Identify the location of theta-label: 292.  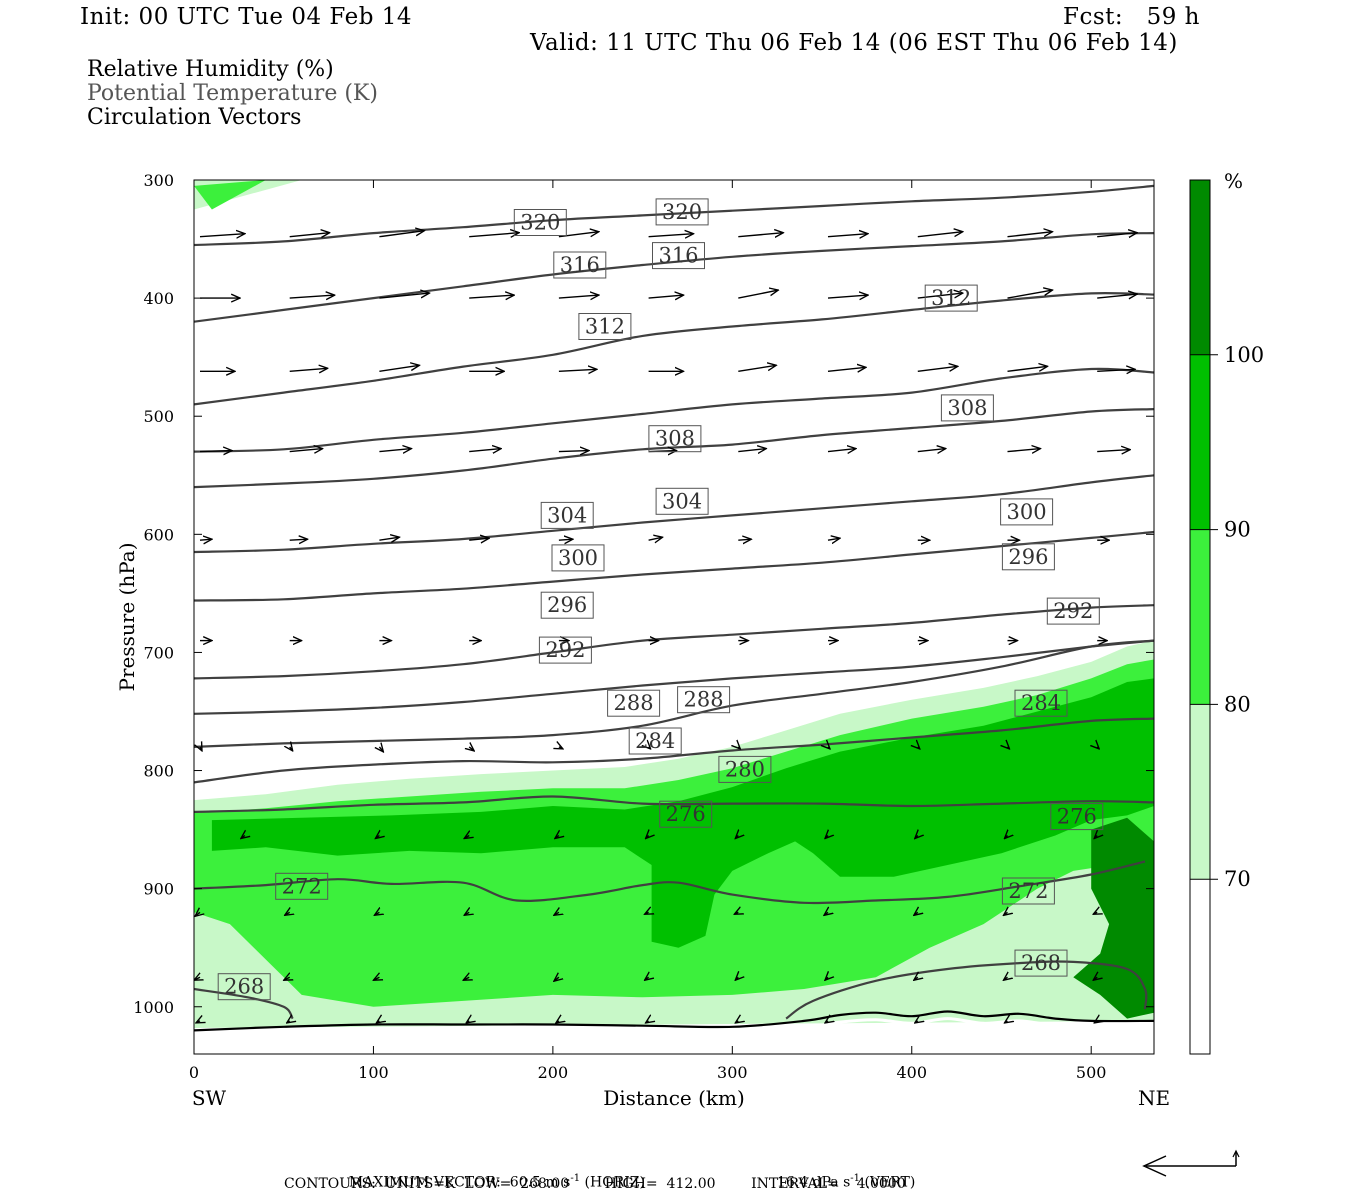
(1073, 611).